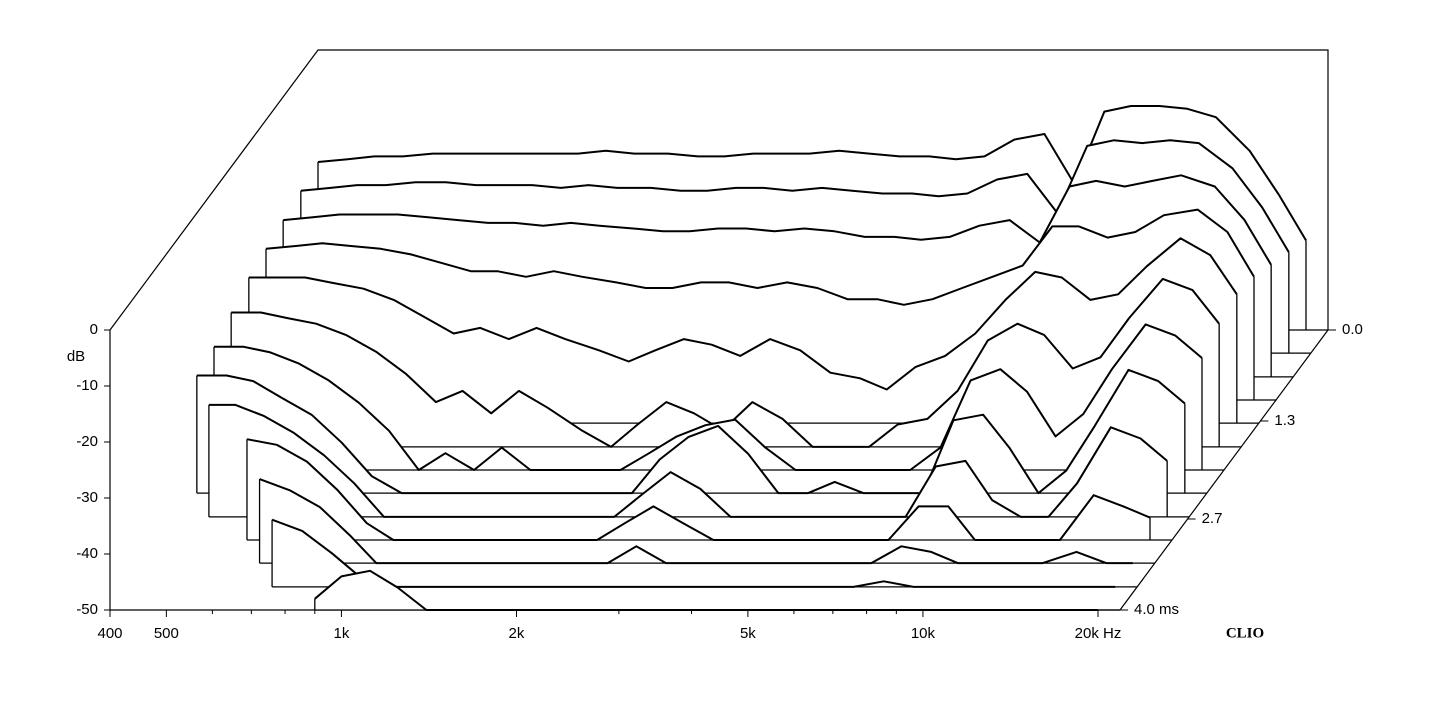  Describe the element at coordinates (923, 633) in the screenshot. I see `x-tick-label: 10k` at that location.